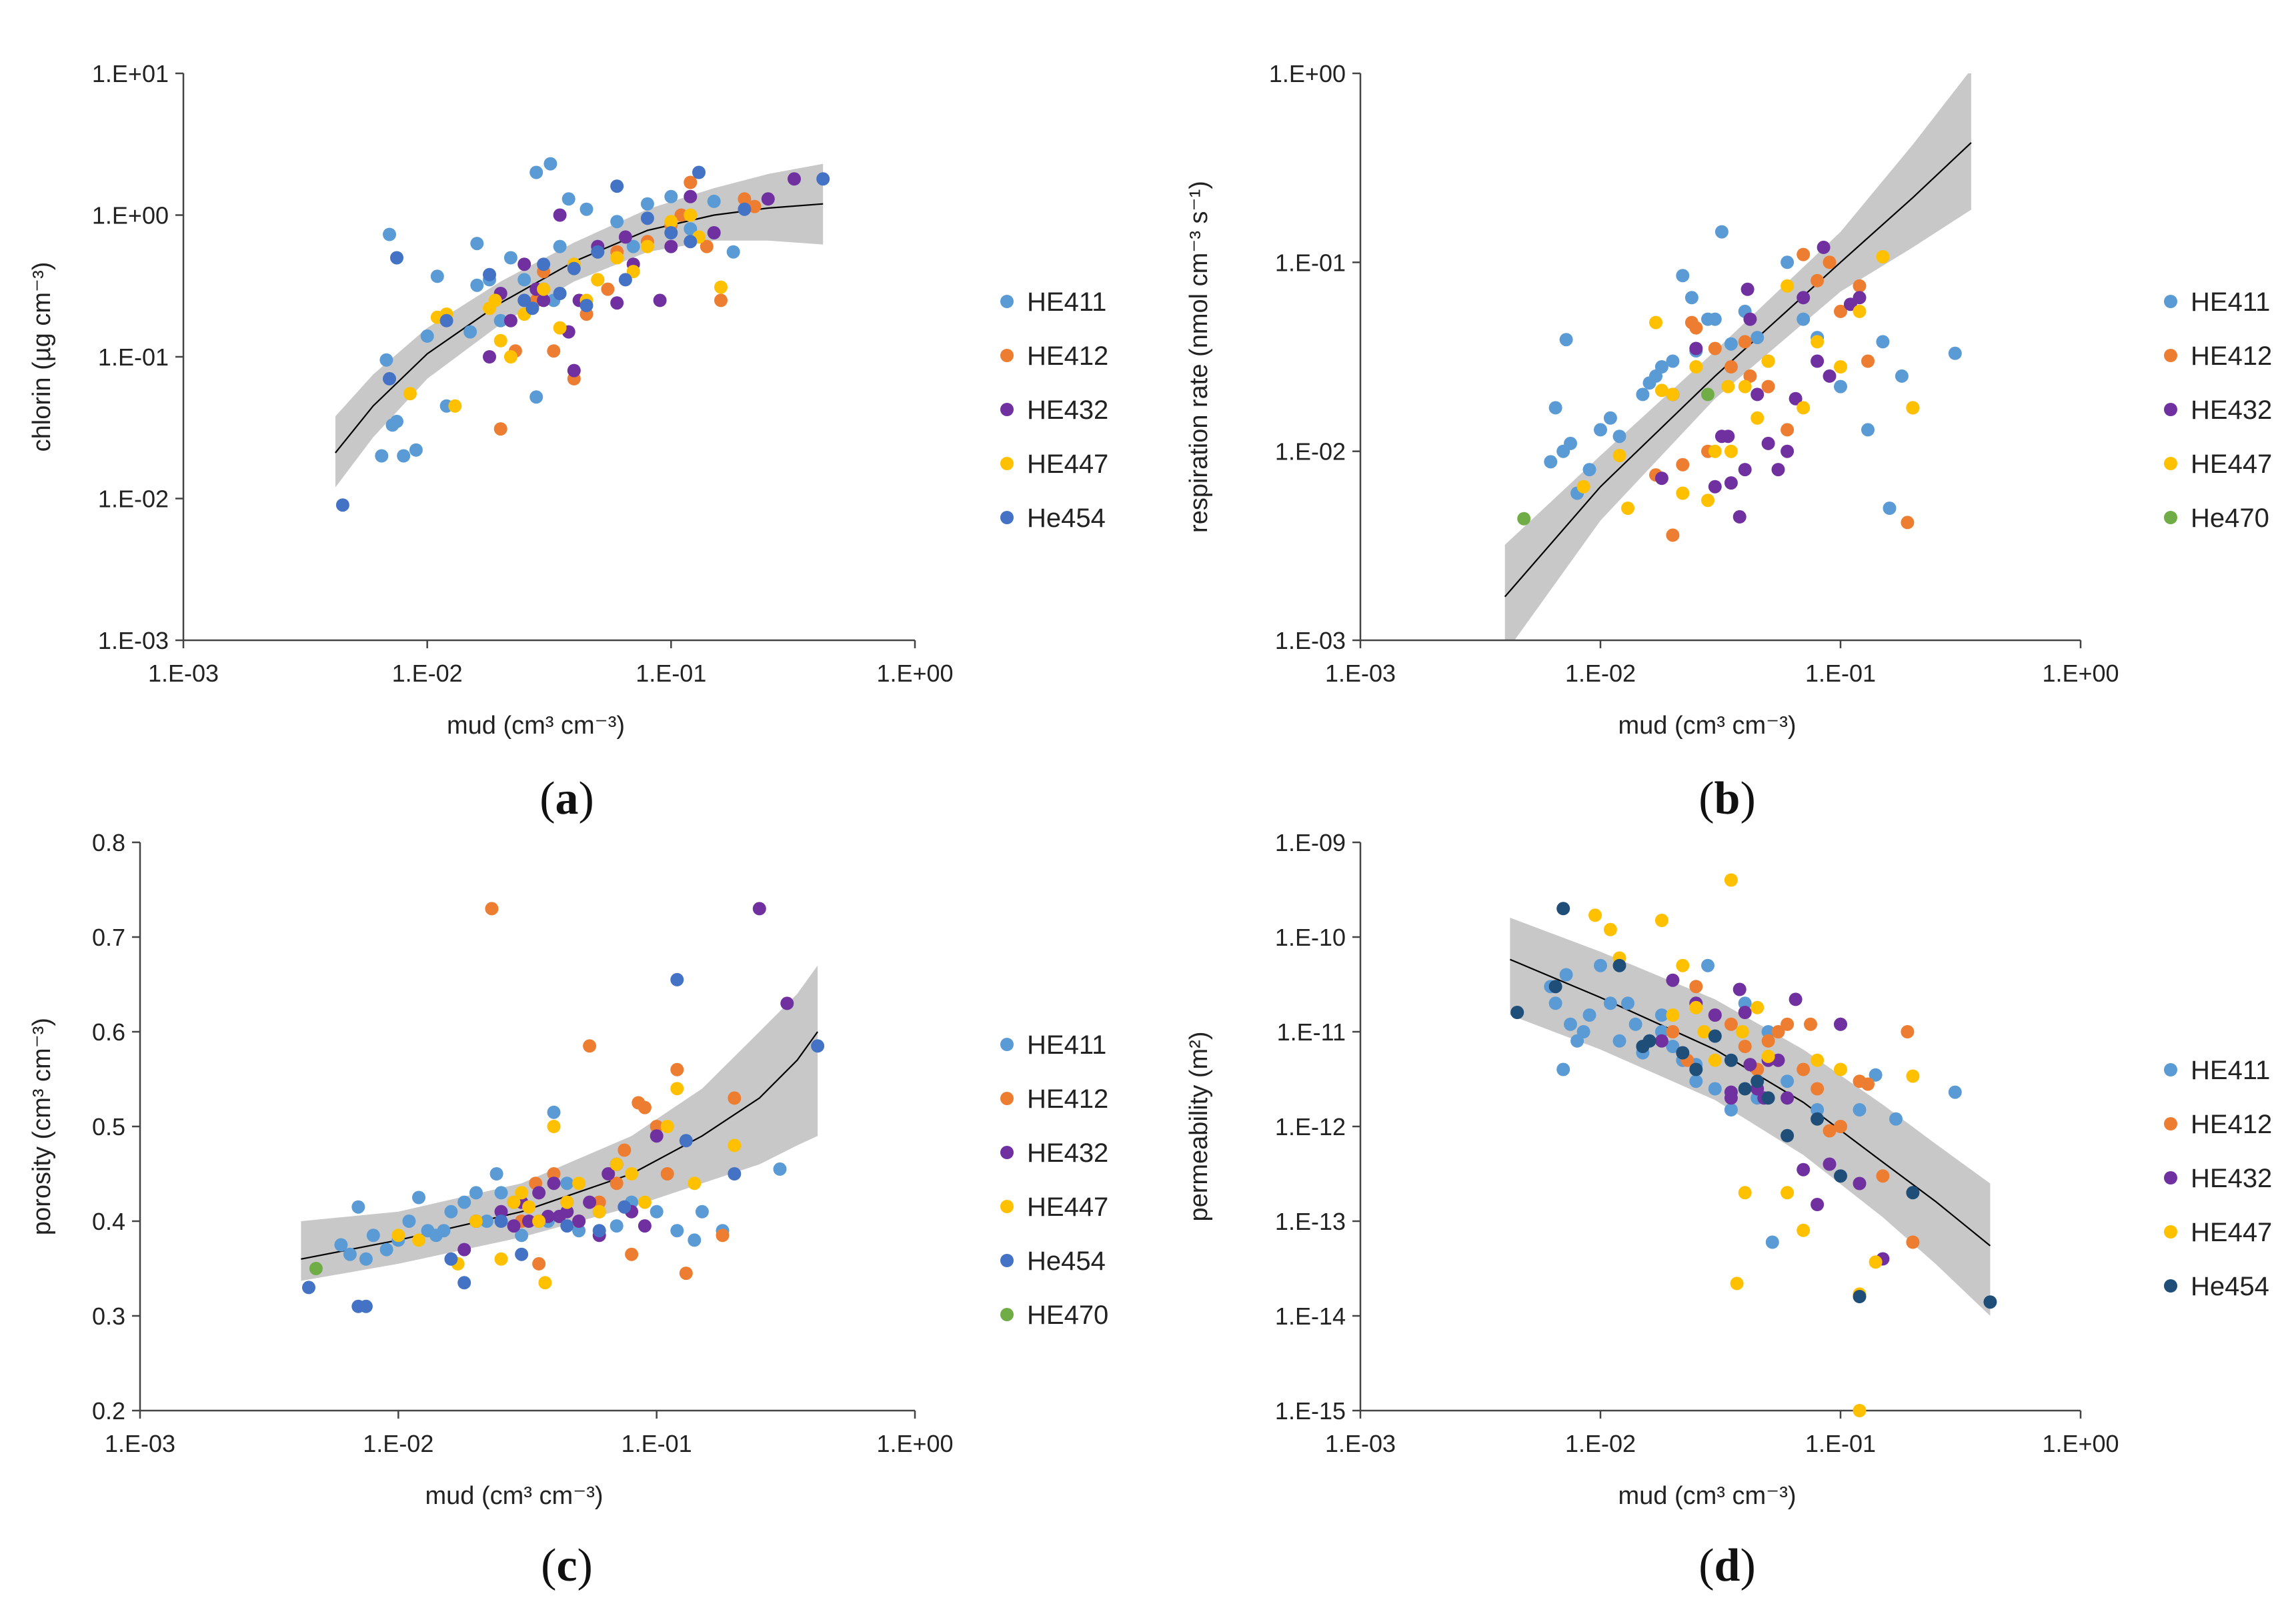  I want to click on x-tick-label: 1.E-03, so click(183, 673).